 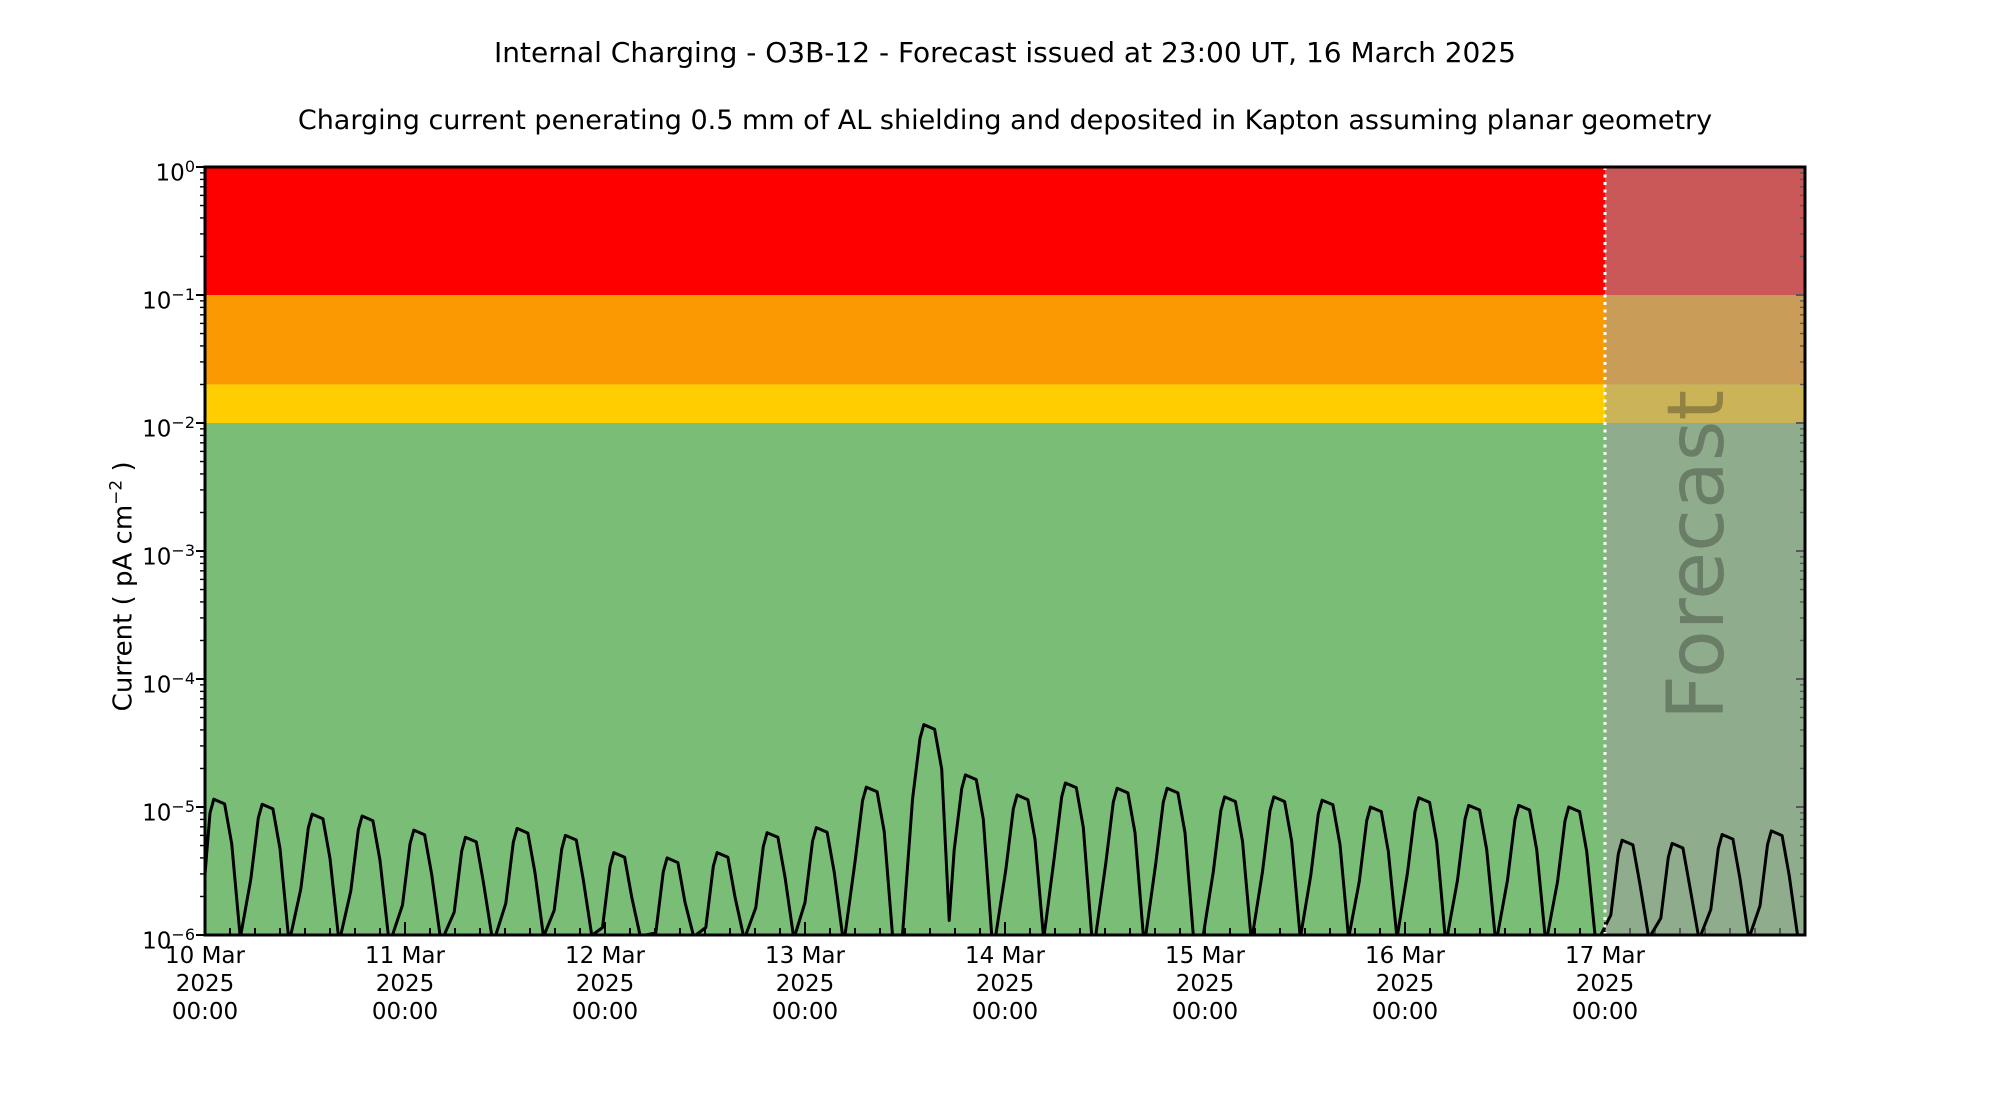 I want to click on band-yellow-alert, so click(x=1005, y=403).